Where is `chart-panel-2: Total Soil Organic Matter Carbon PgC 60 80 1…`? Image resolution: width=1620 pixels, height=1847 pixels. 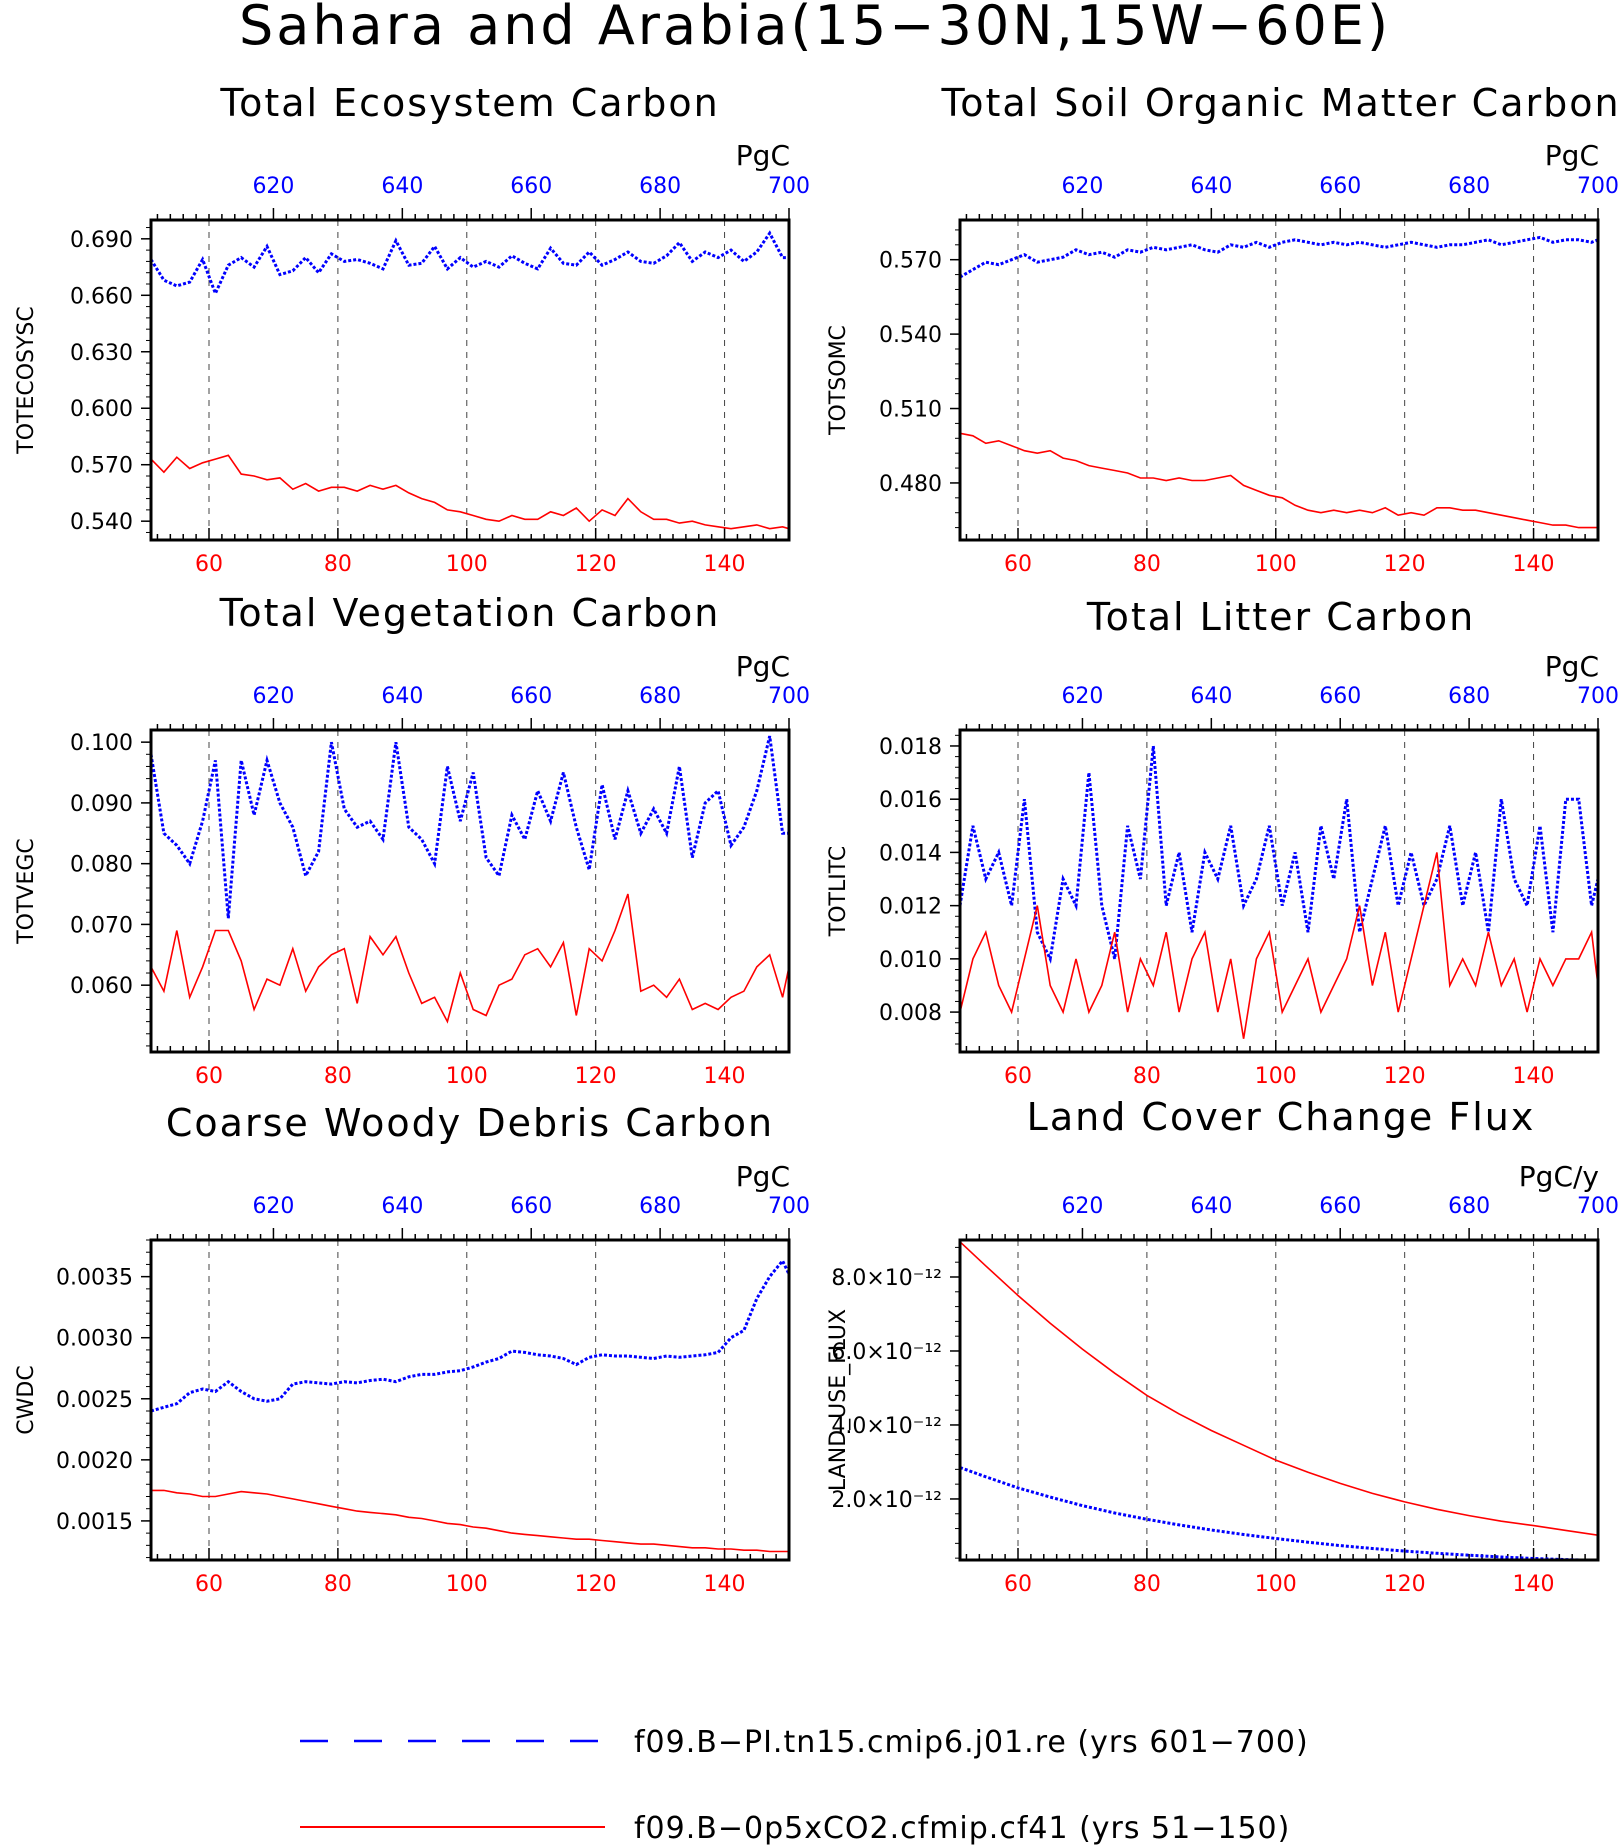 chart-panel-2: Total Soil Organic Matter Carbon PgC 60 80 1… is located at coordinates (1223, 329).